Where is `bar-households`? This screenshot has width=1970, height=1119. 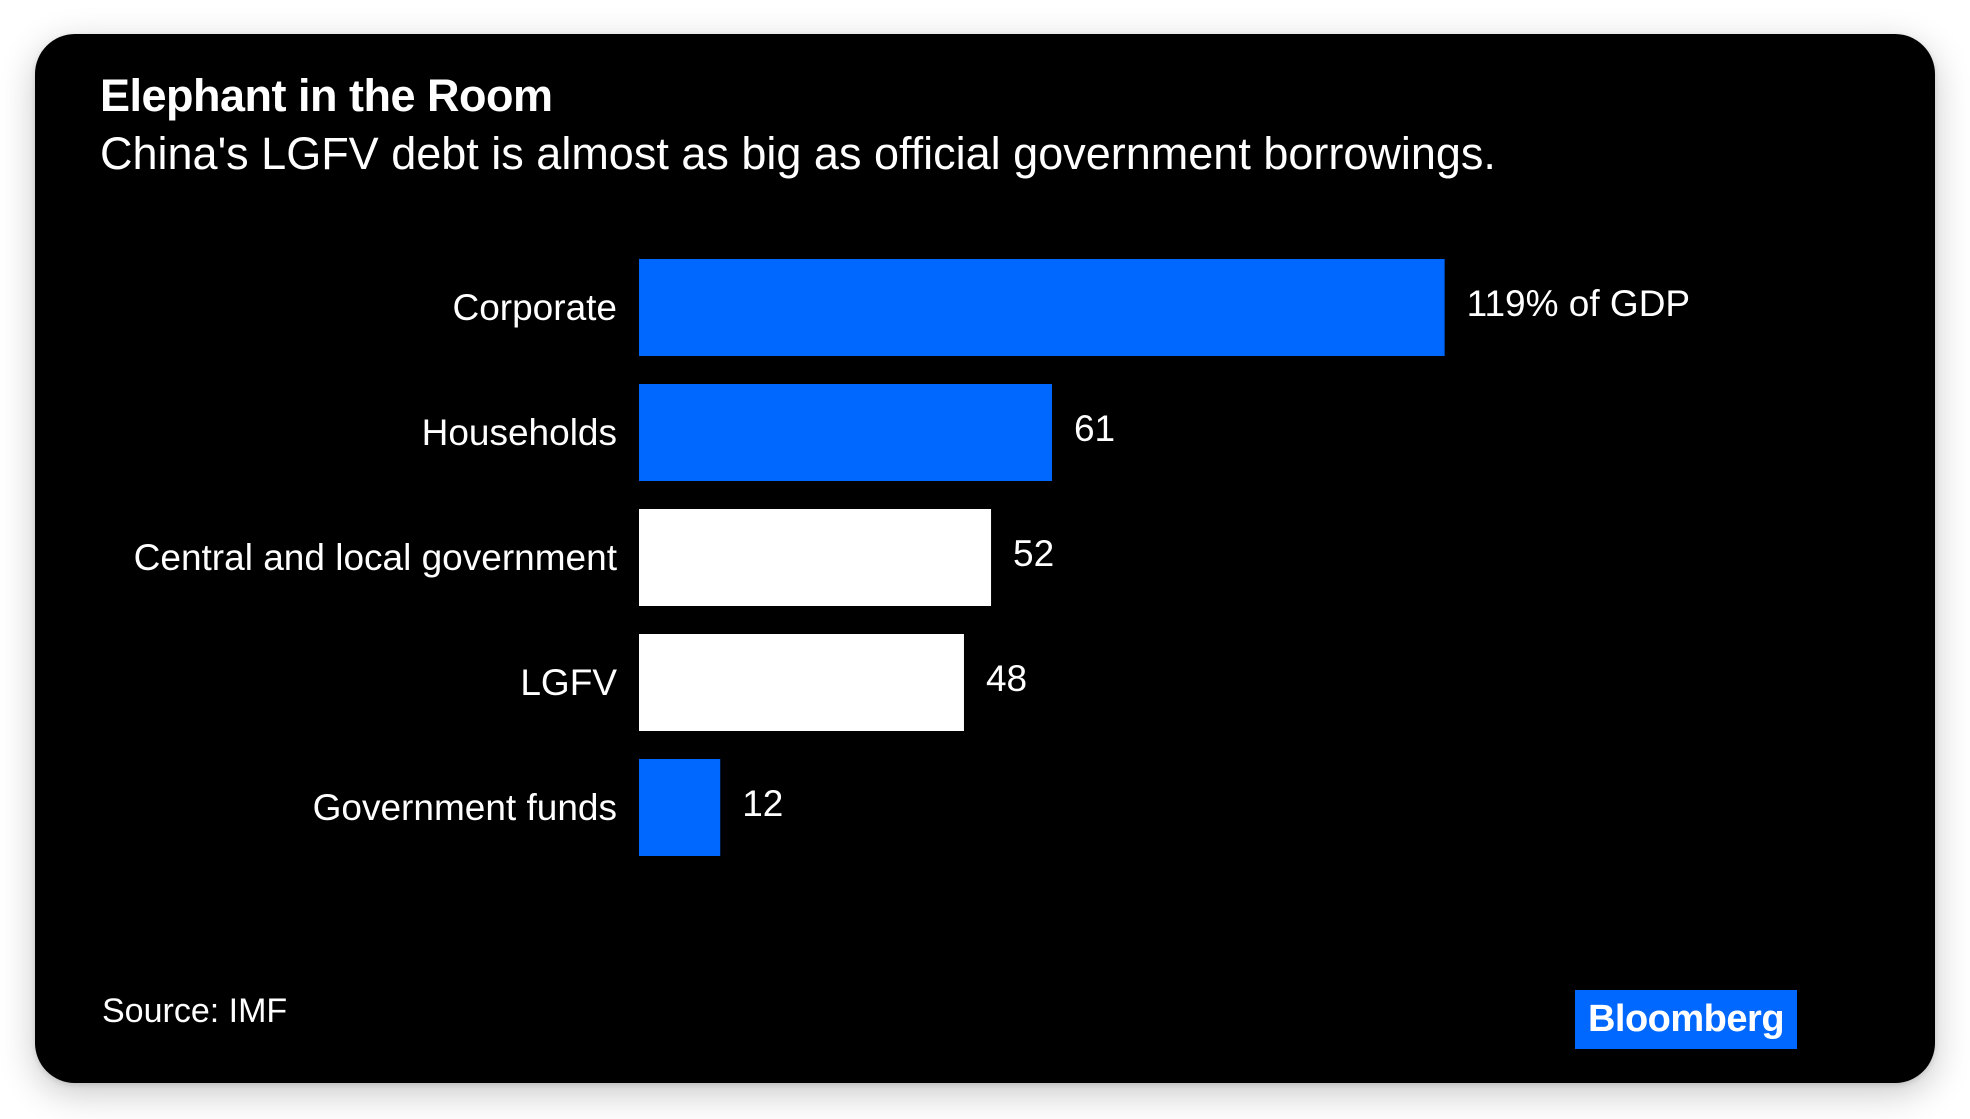
bar-households is located at coordinates (845, 432).